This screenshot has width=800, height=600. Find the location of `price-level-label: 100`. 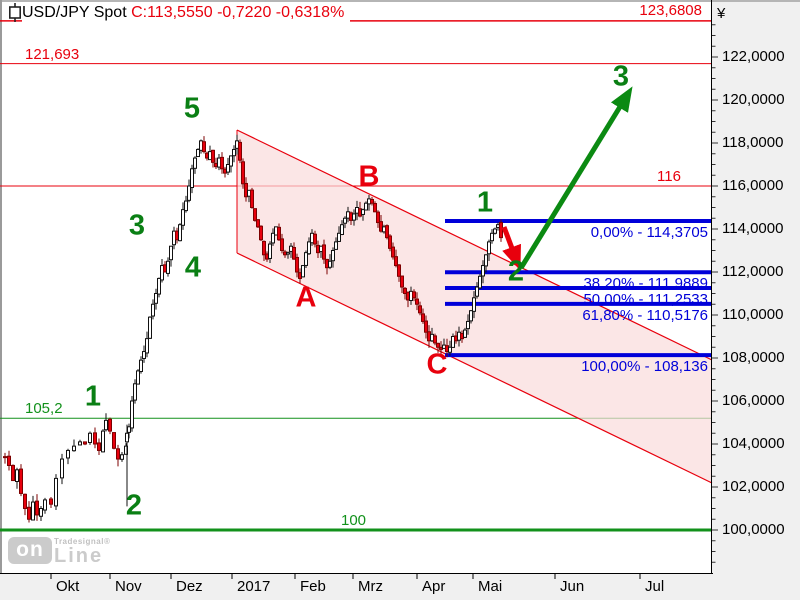

price-level-label: 100 is located at coordinates (354, 520).